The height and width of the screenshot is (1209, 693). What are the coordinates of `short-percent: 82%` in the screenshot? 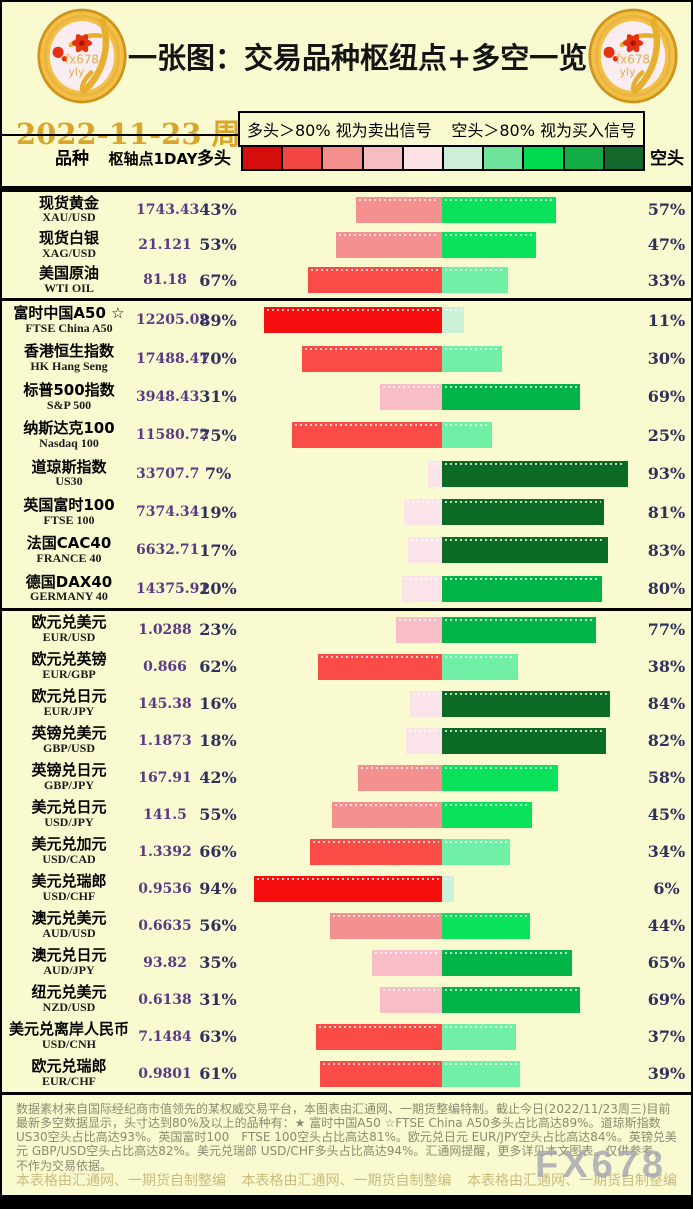 It's located at (666, 740).